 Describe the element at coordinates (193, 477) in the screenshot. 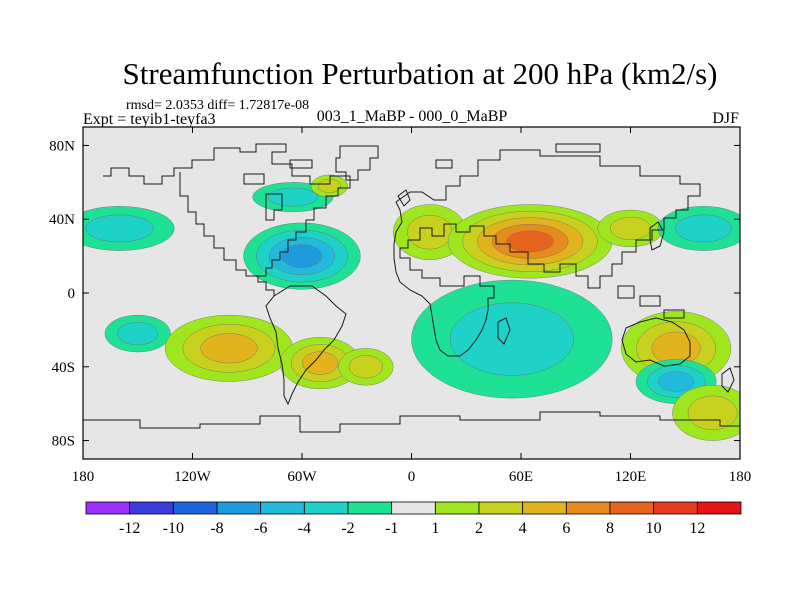

I see `x-tick-label: 120W` at that location.